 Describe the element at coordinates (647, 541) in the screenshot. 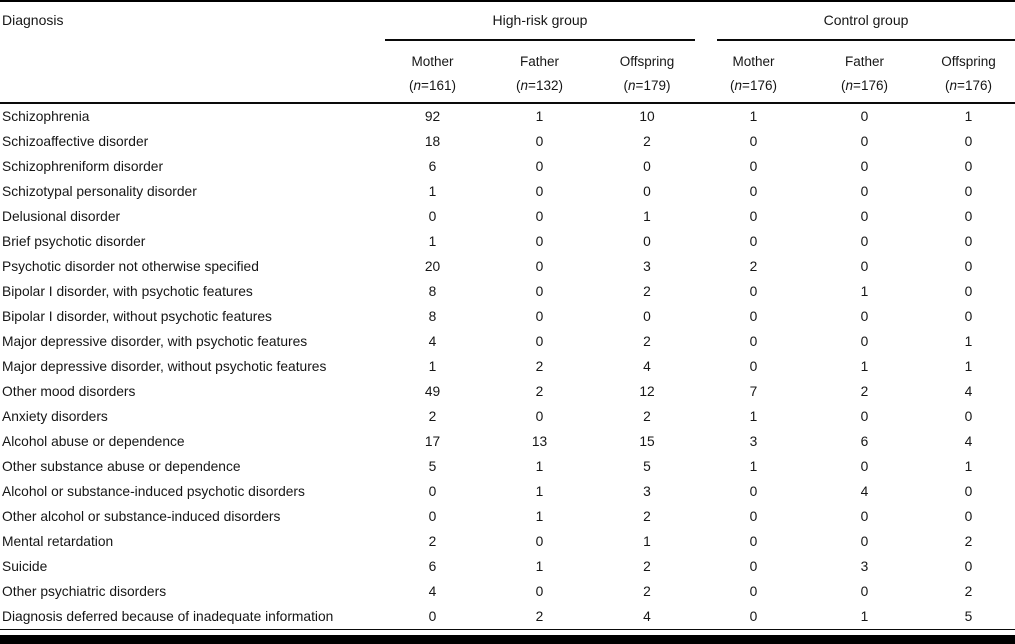

I see `cell-hr-offspring: 1` at that location.